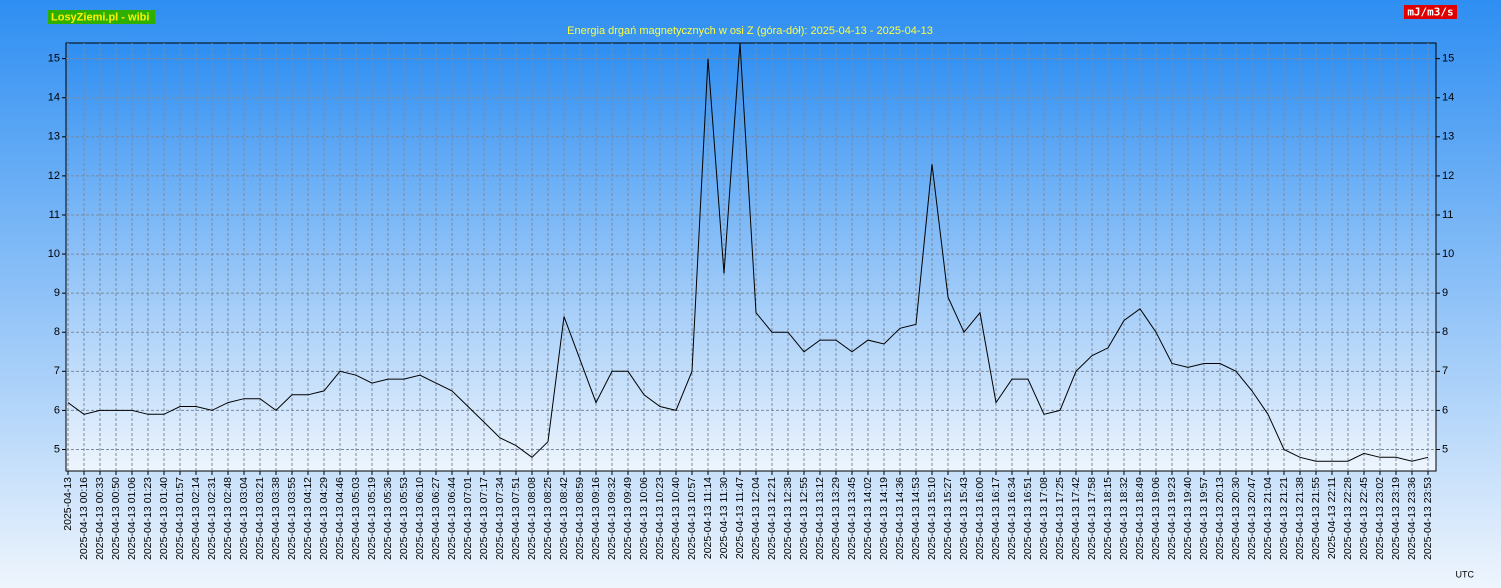  I want to click on y2-tick-label: 10, so click(1448, 254).